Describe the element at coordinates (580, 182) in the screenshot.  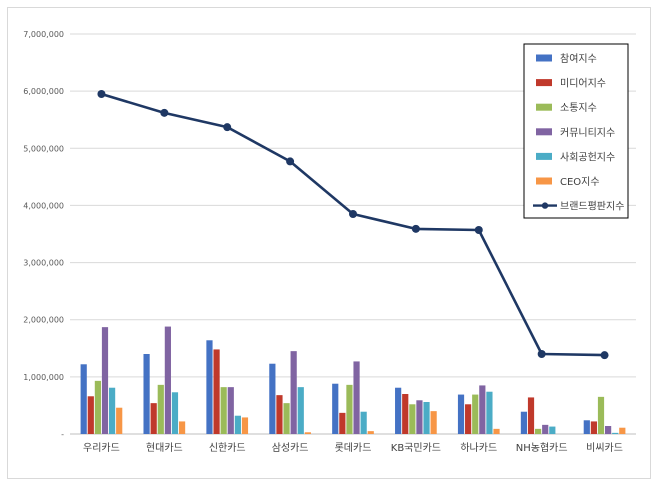
I see `legend-label-6: CEO지수` at that location.